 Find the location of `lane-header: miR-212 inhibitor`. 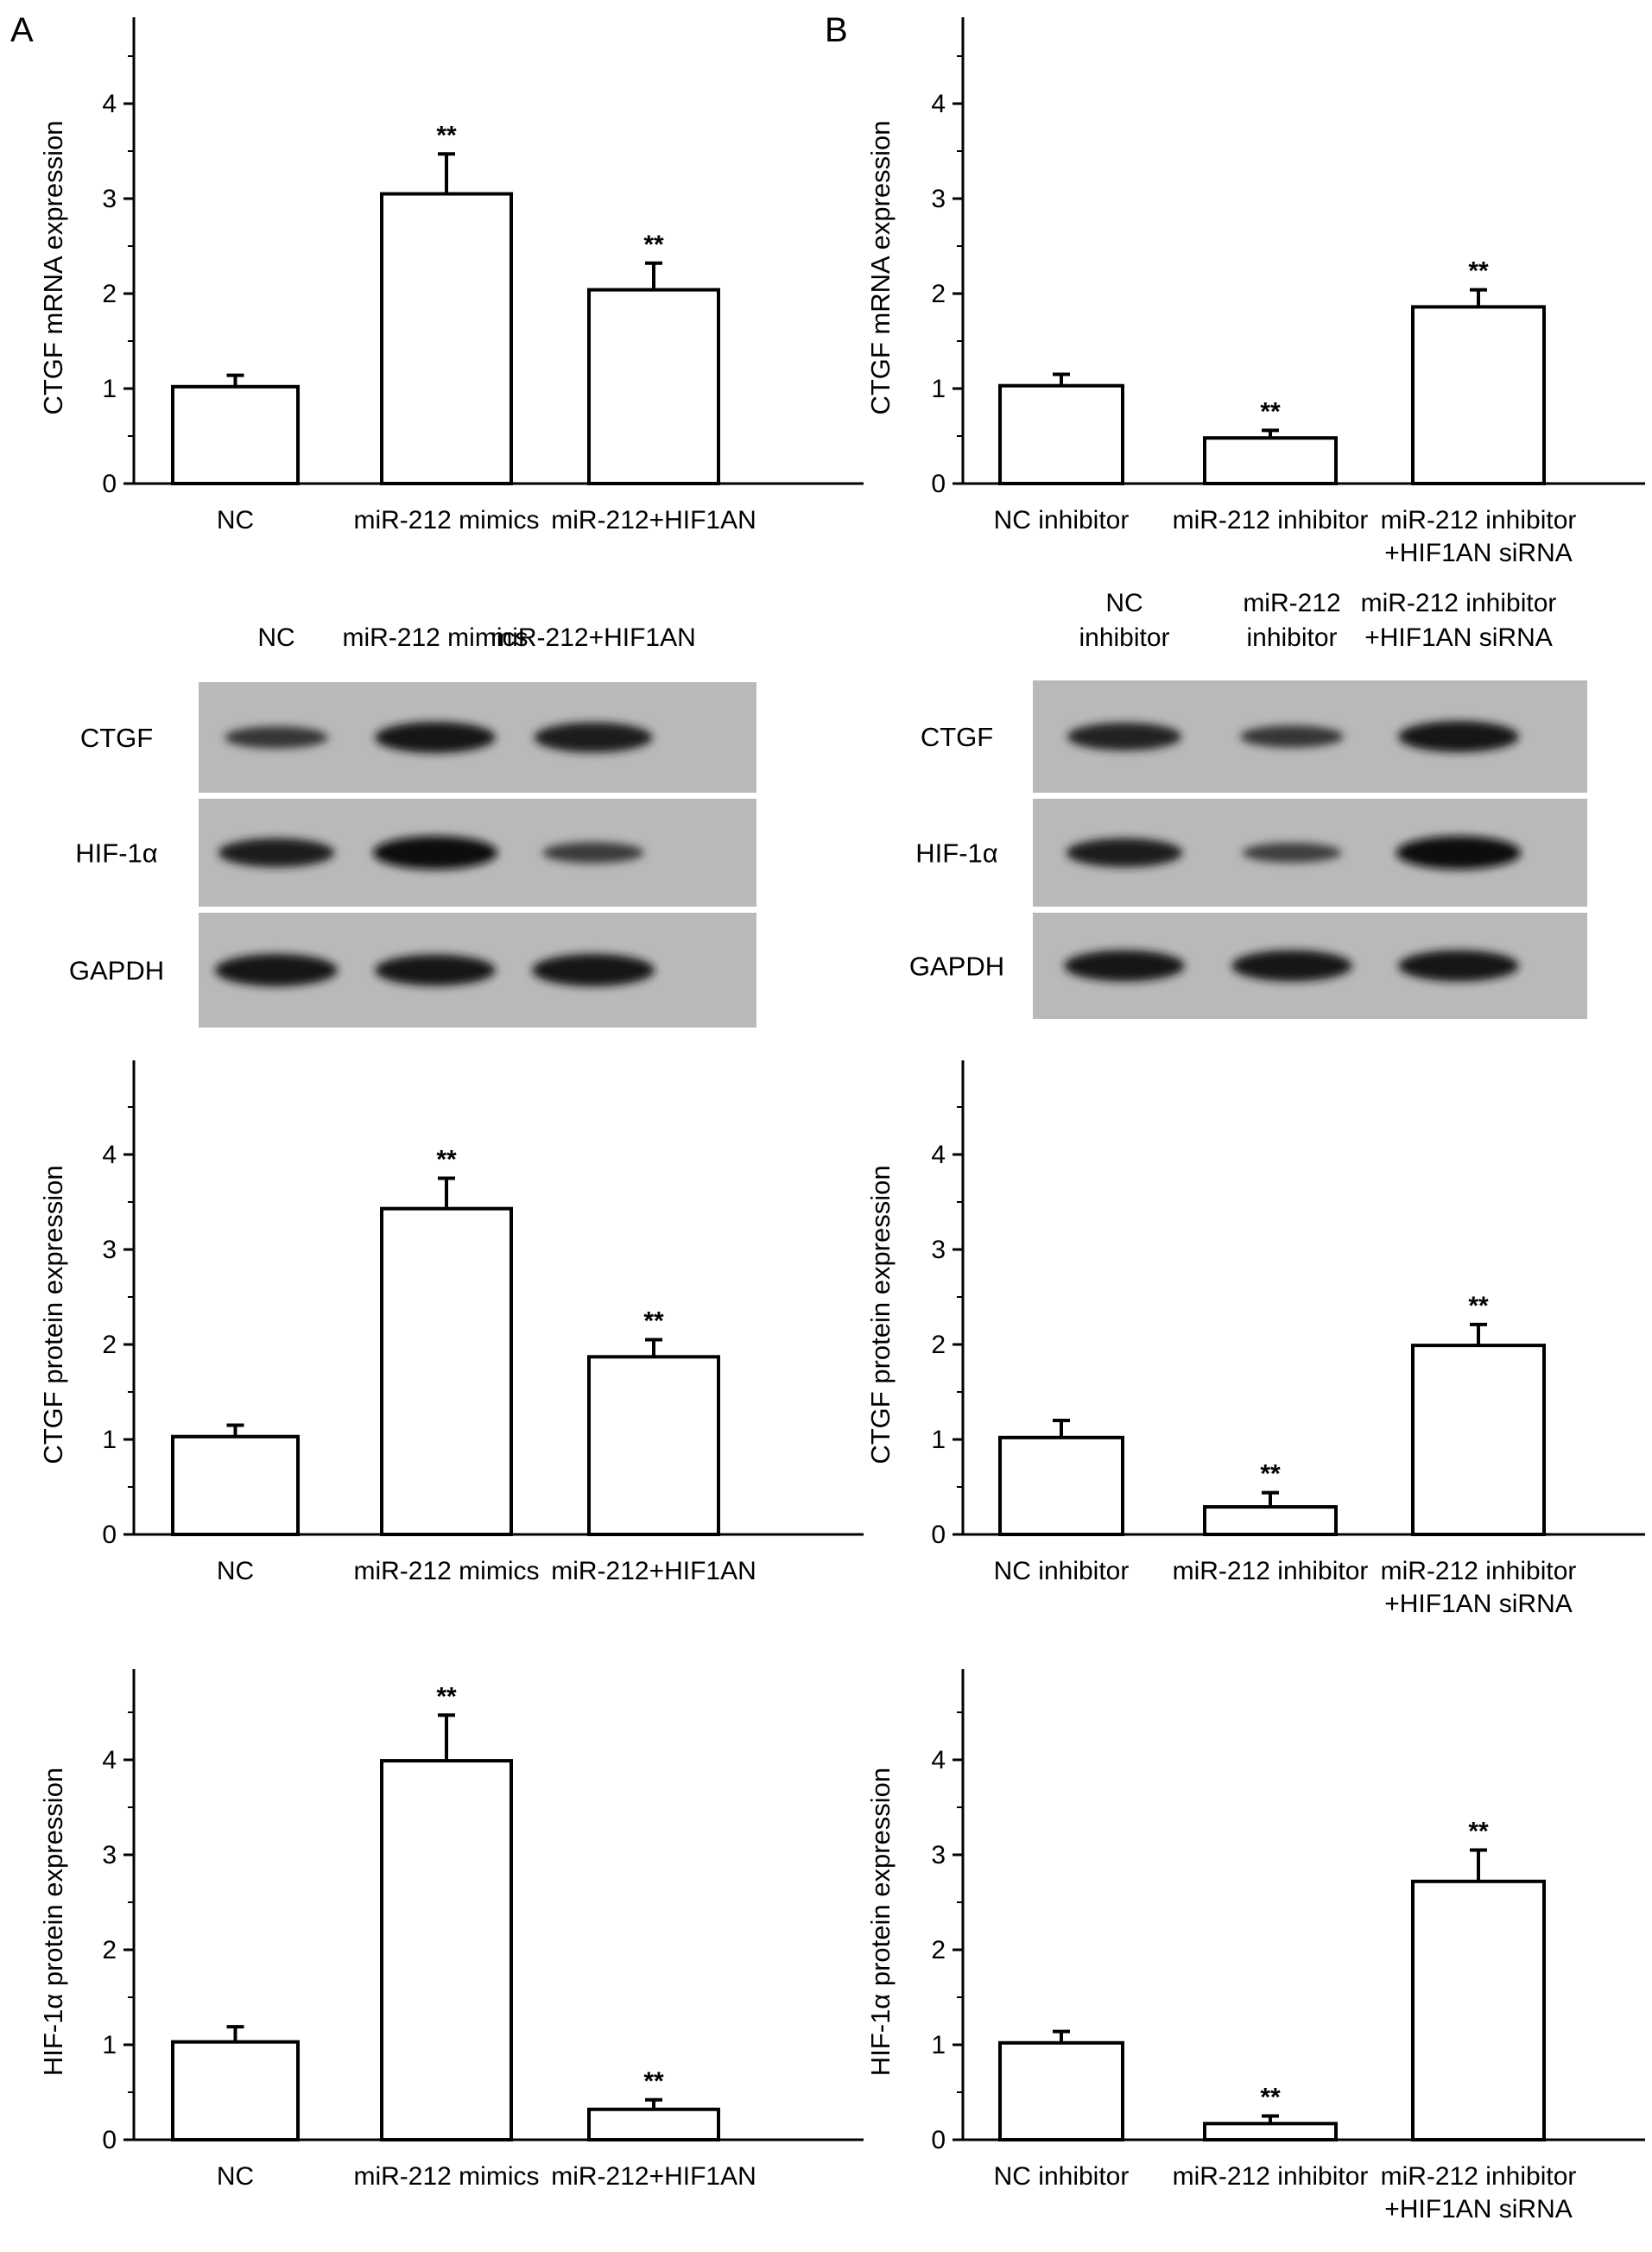

lane-header: miR-212 inhibitor is located at coordinates (1459, 603).